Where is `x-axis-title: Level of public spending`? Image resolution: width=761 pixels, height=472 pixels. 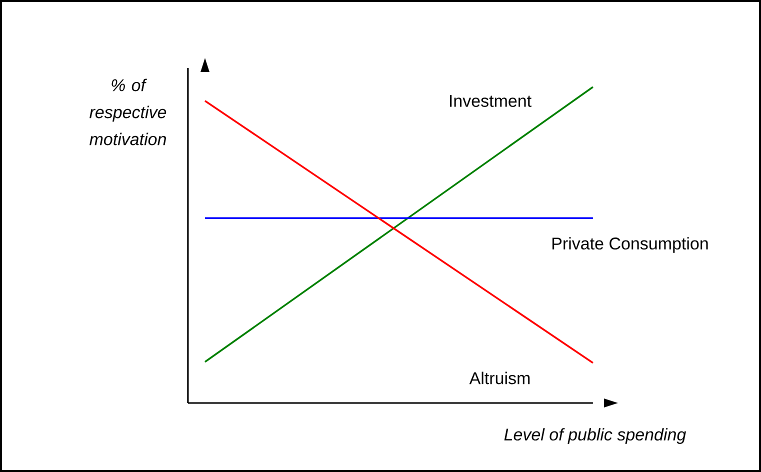 x-axis-title: Level of public spending is located at coordinates (595, 436).